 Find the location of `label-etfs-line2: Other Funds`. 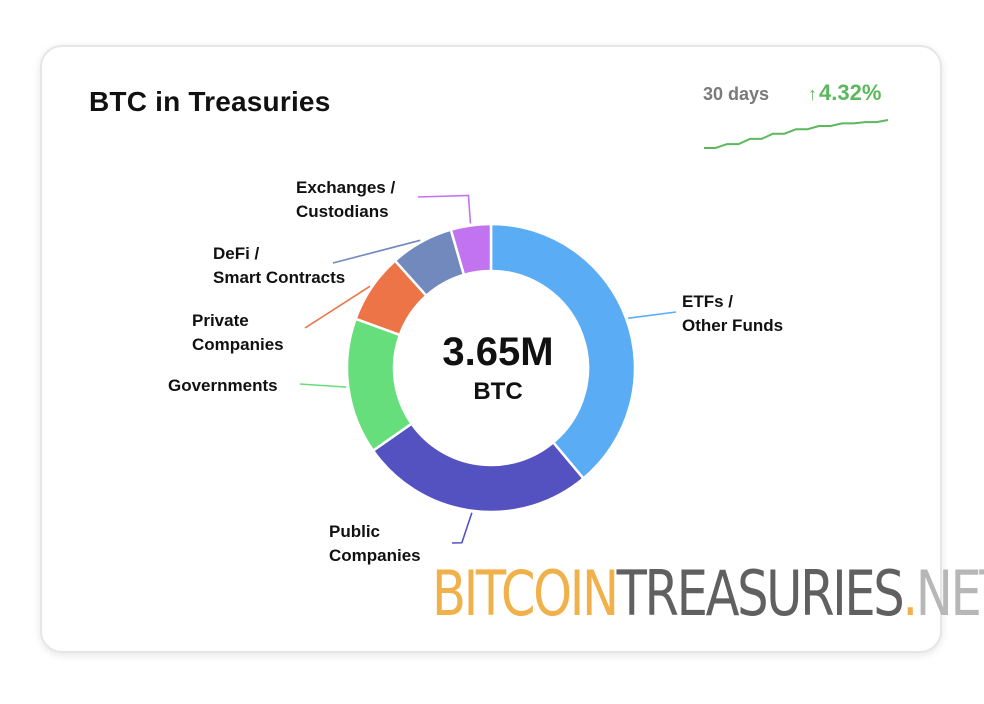

label-etfs-line2: Other Funds is located at coordinates (733, 325).